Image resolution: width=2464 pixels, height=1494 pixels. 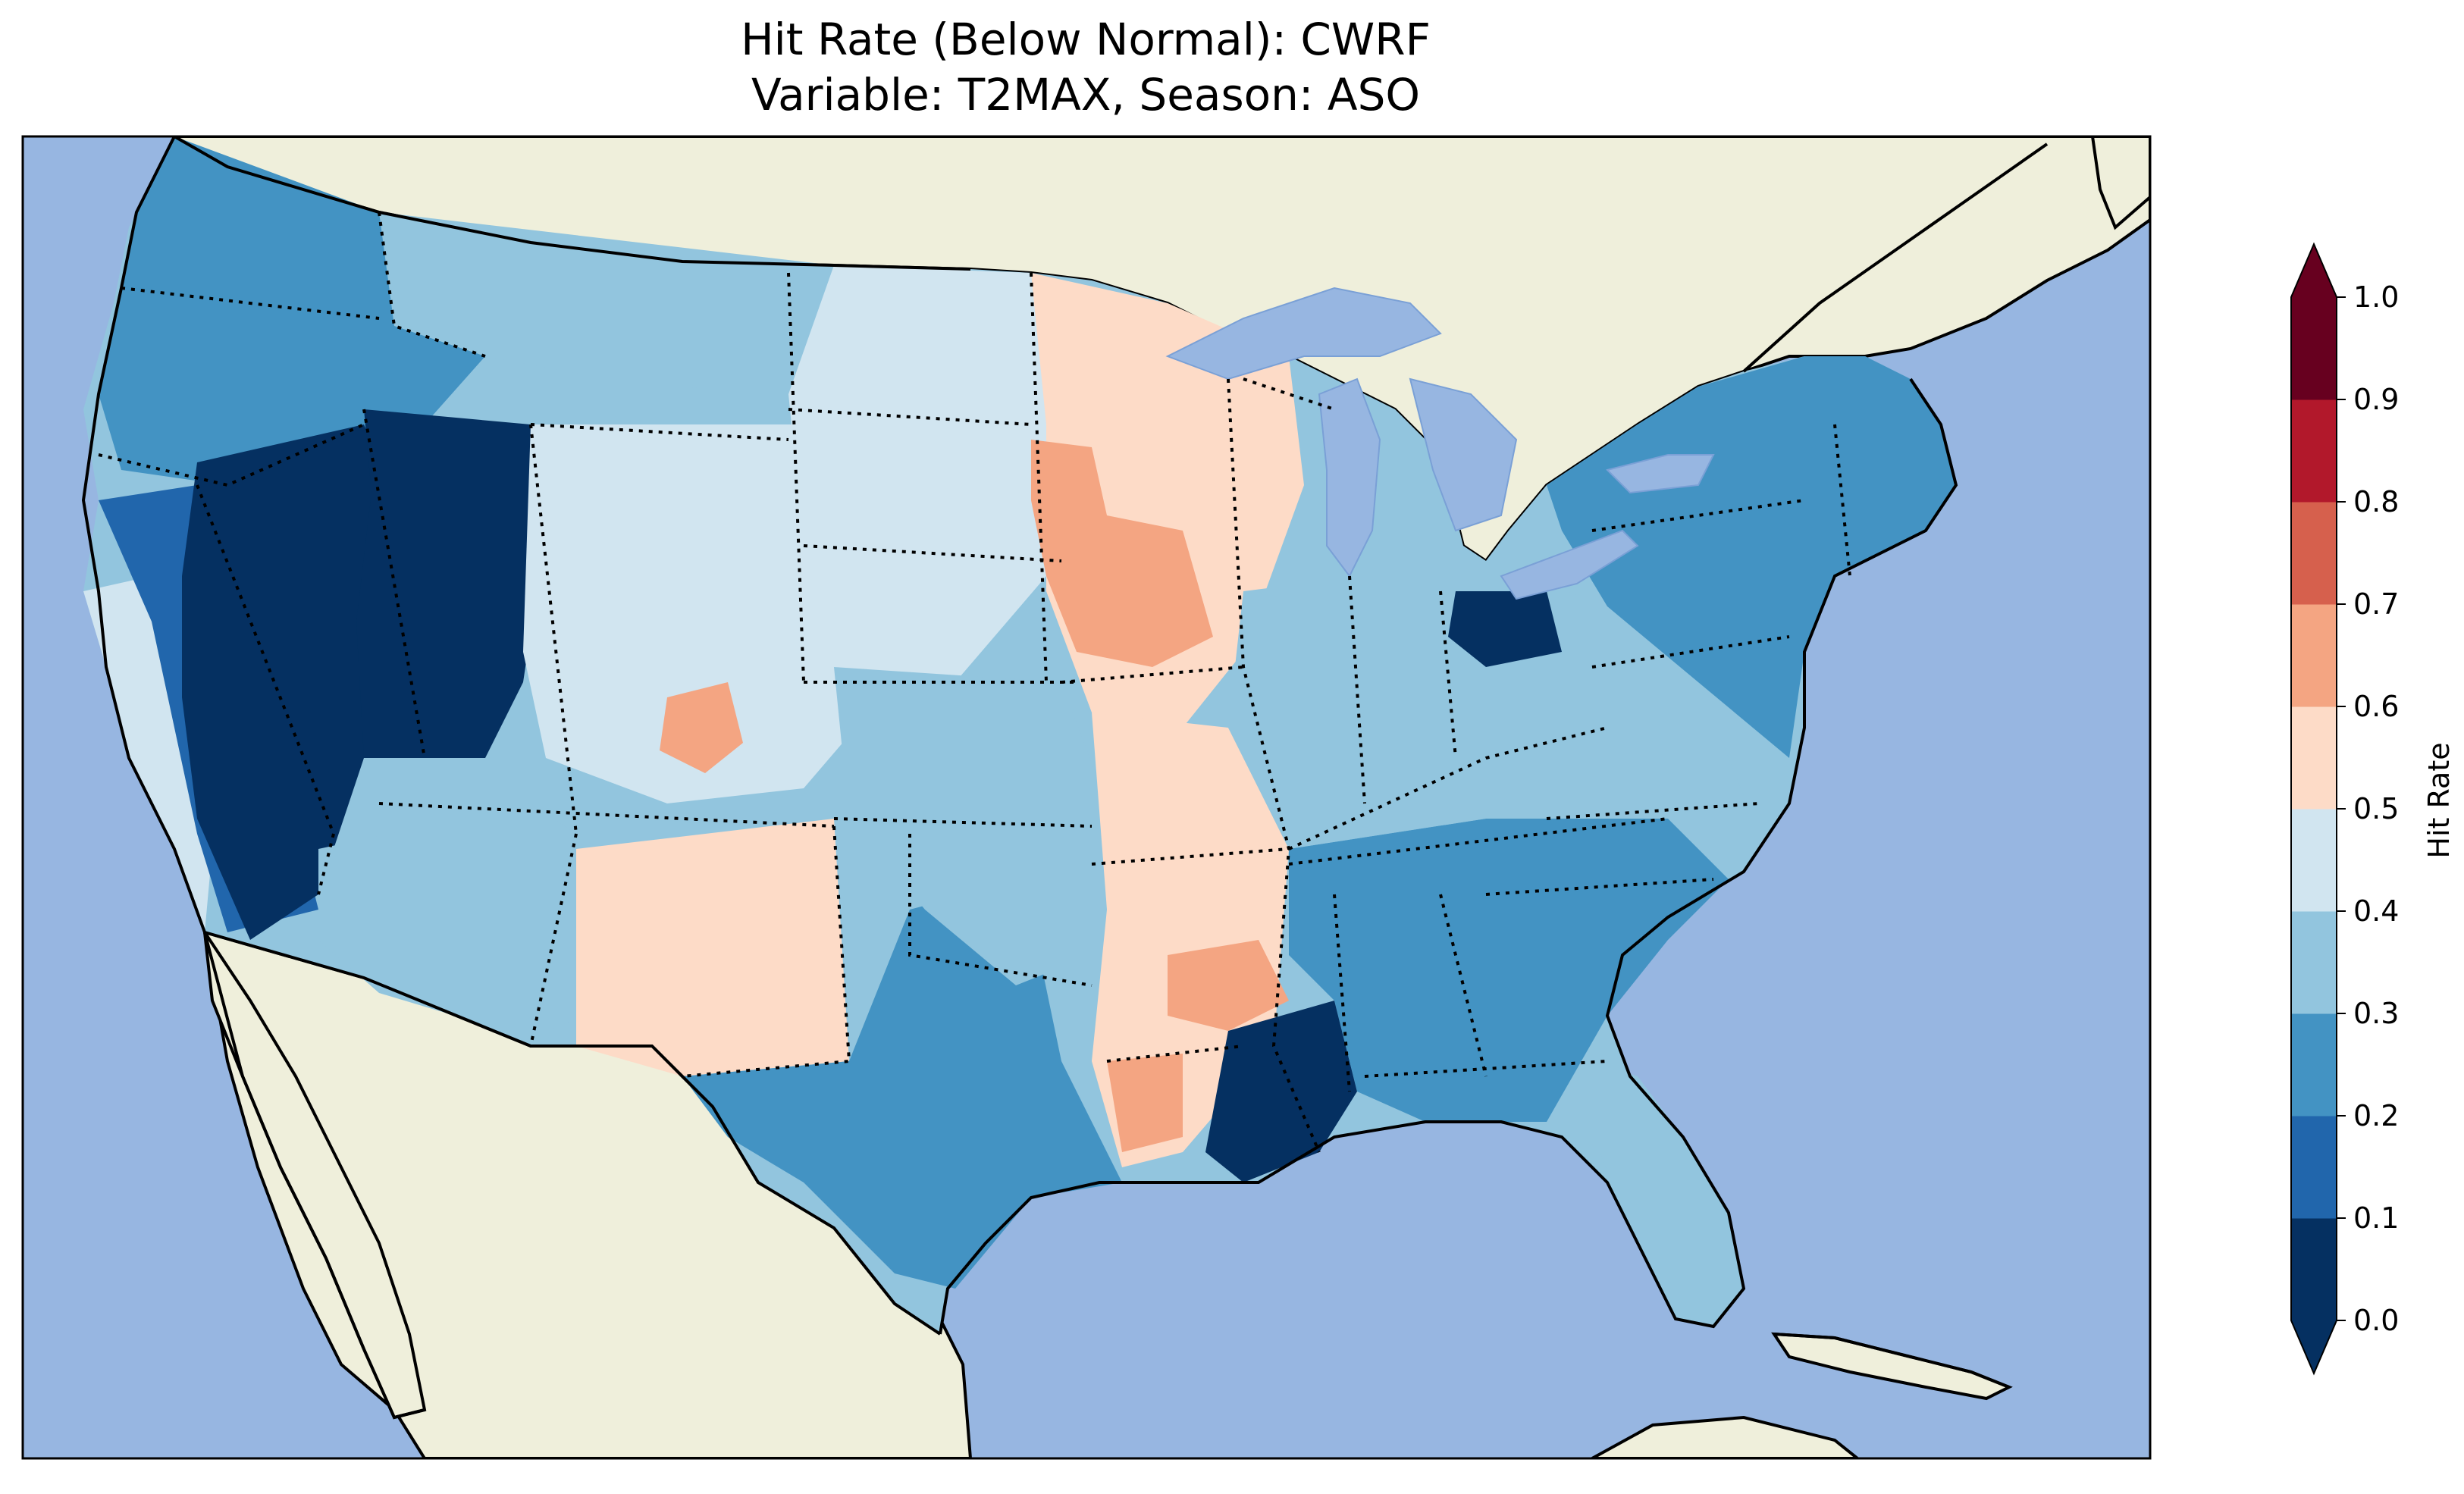 What do you see at coordinates (2376, 1115) in the screenshot?
I see `colorbar-tick-label: 0.2` at bounding box center [2376, 1115].